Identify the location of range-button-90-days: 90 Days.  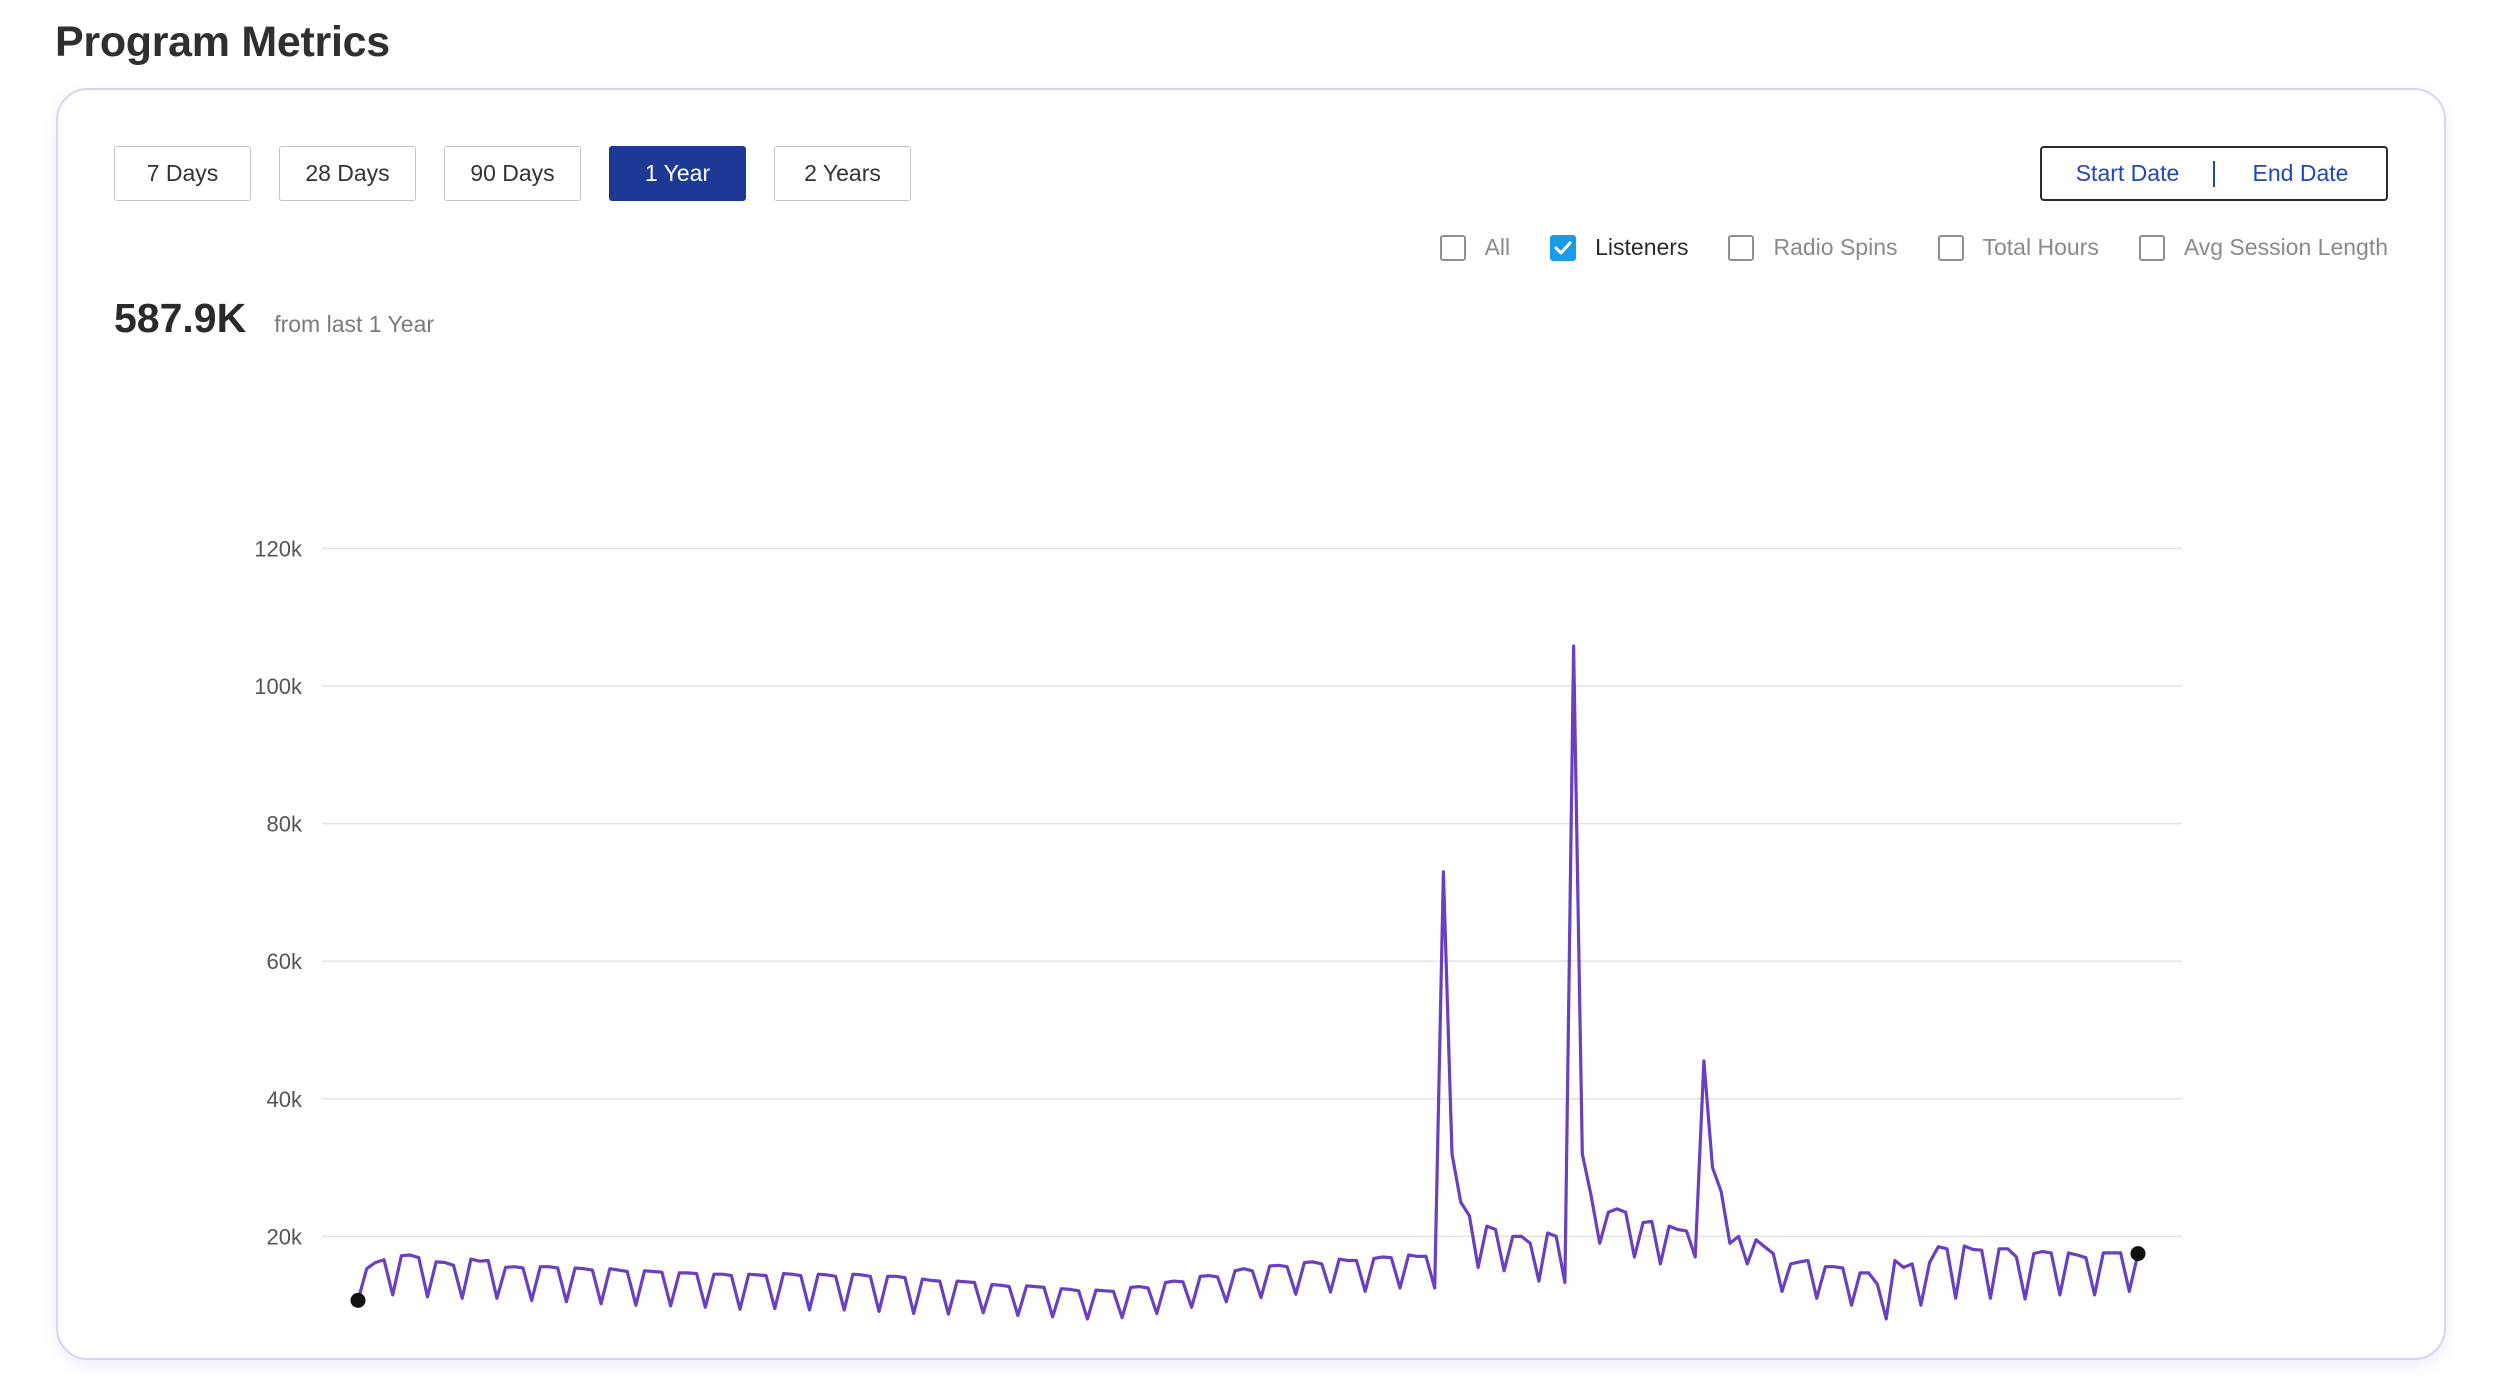
(512, 173).